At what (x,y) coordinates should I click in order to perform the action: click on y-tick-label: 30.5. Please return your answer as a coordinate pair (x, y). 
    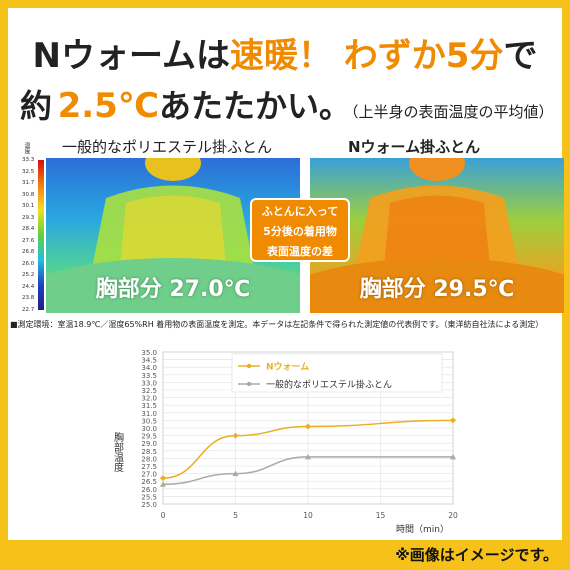
    Looking at the image, I should click on (149, 421).